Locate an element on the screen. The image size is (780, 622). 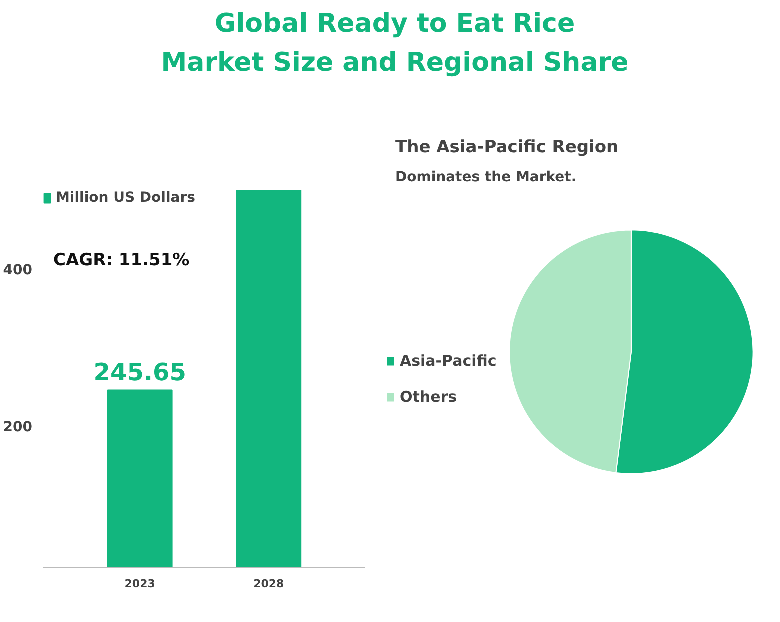
x-tick-label: 2028 is located at coordinates (269, 584).